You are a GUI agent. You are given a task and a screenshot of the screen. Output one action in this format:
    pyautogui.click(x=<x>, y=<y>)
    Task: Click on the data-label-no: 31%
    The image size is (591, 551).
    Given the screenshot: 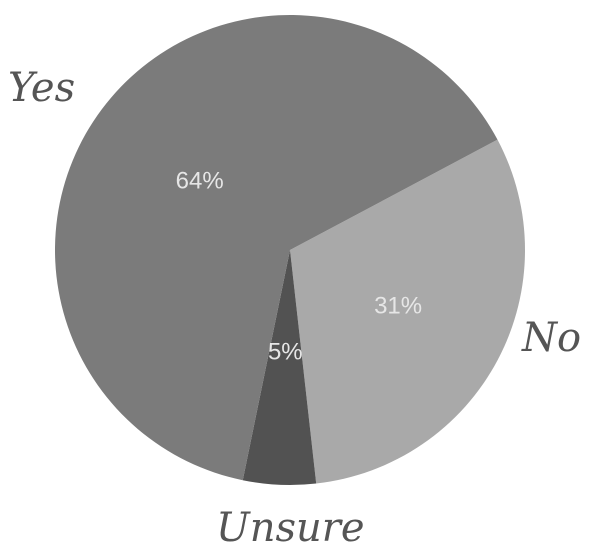 What is the action you would take?
    pyautogui.click(x=398, y=305)
    